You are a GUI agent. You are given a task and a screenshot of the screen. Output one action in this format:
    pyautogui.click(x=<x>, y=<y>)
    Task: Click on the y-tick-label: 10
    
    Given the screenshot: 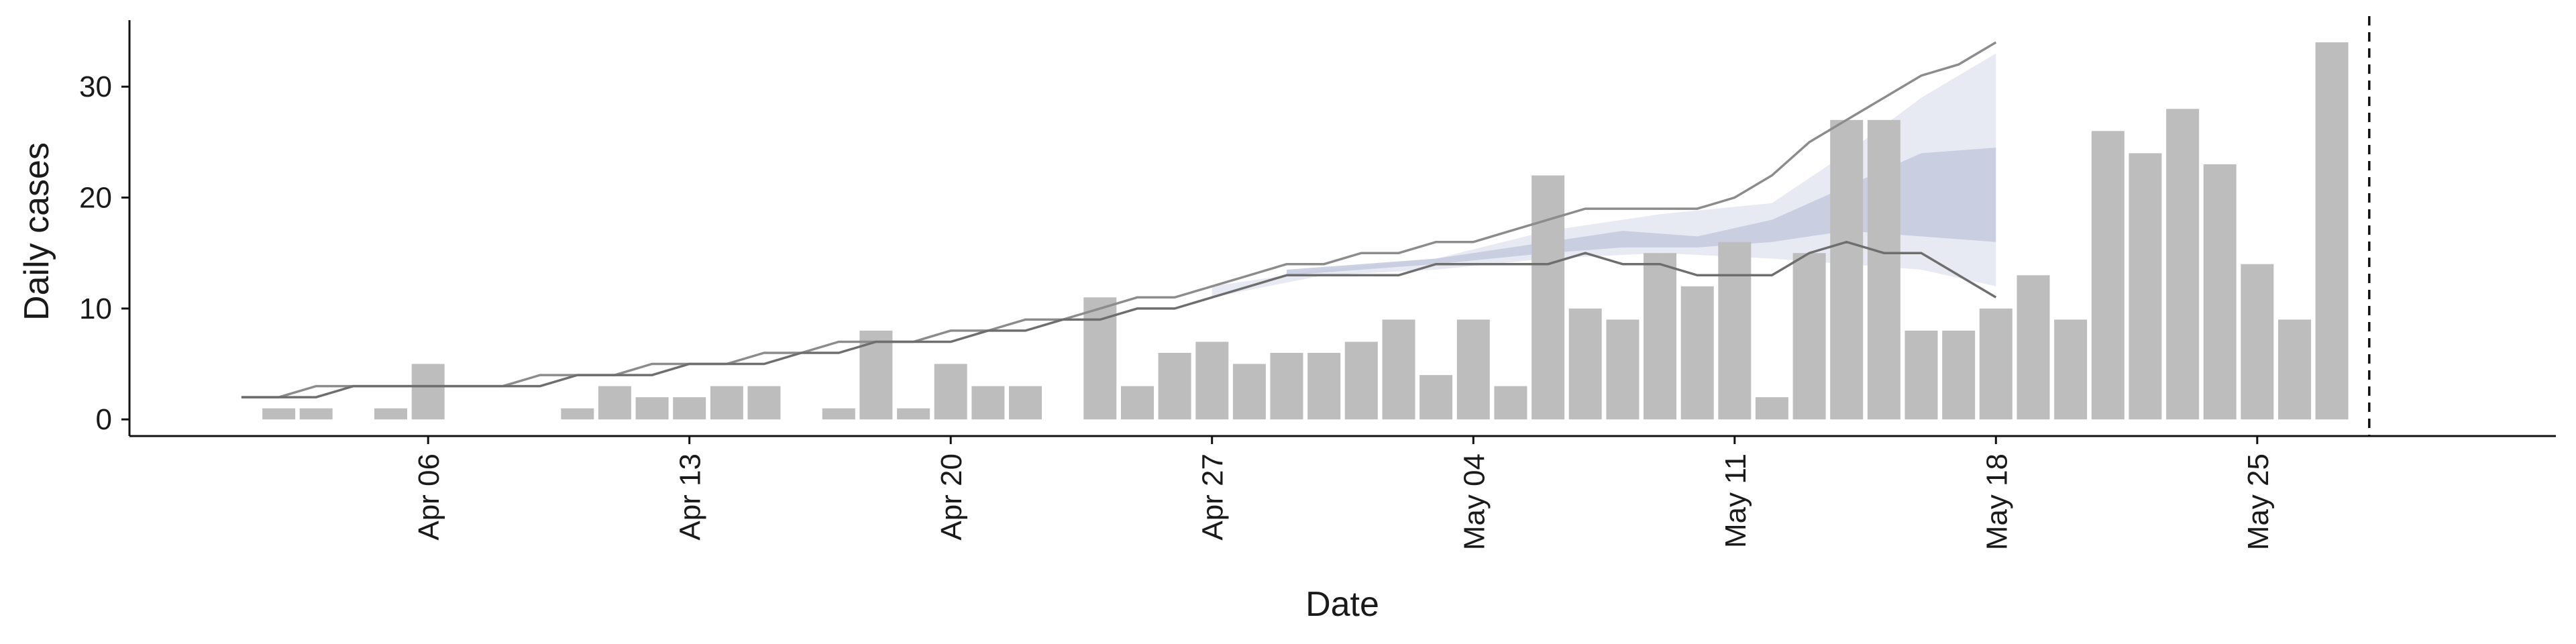 What is the action you would take?
    pyautogui.click(x=95, y=308)
    